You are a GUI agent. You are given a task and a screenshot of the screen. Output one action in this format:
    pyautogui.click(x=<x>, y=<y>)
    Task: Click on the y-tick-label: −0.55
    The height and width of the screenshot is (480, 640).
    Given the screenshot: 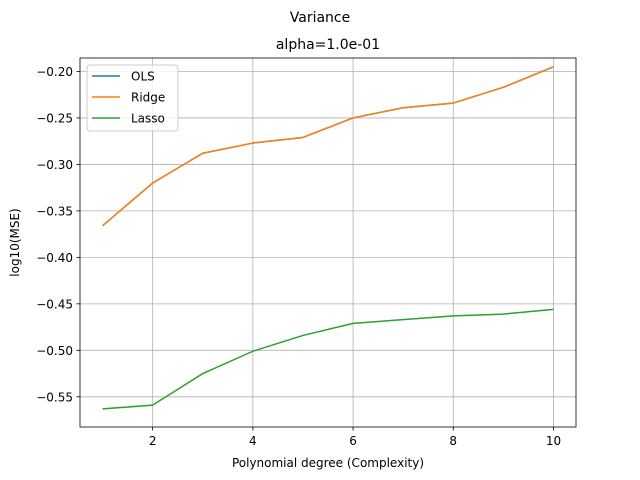 What is the action you would take?
    pyautogui.click(x=54, y=397)
    